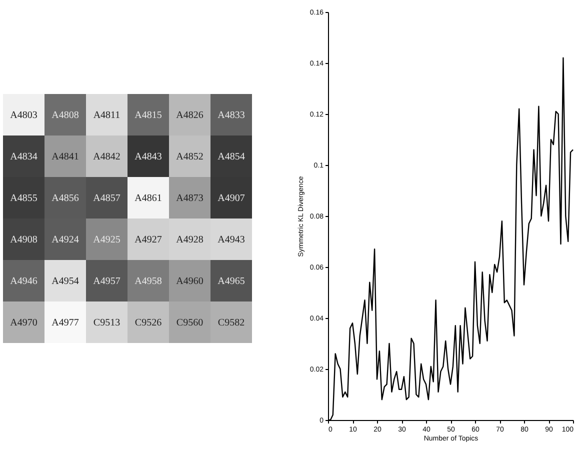 The height and width of the screenshot is (450, 577). I want to click on text: C9560, so click(190, 322).